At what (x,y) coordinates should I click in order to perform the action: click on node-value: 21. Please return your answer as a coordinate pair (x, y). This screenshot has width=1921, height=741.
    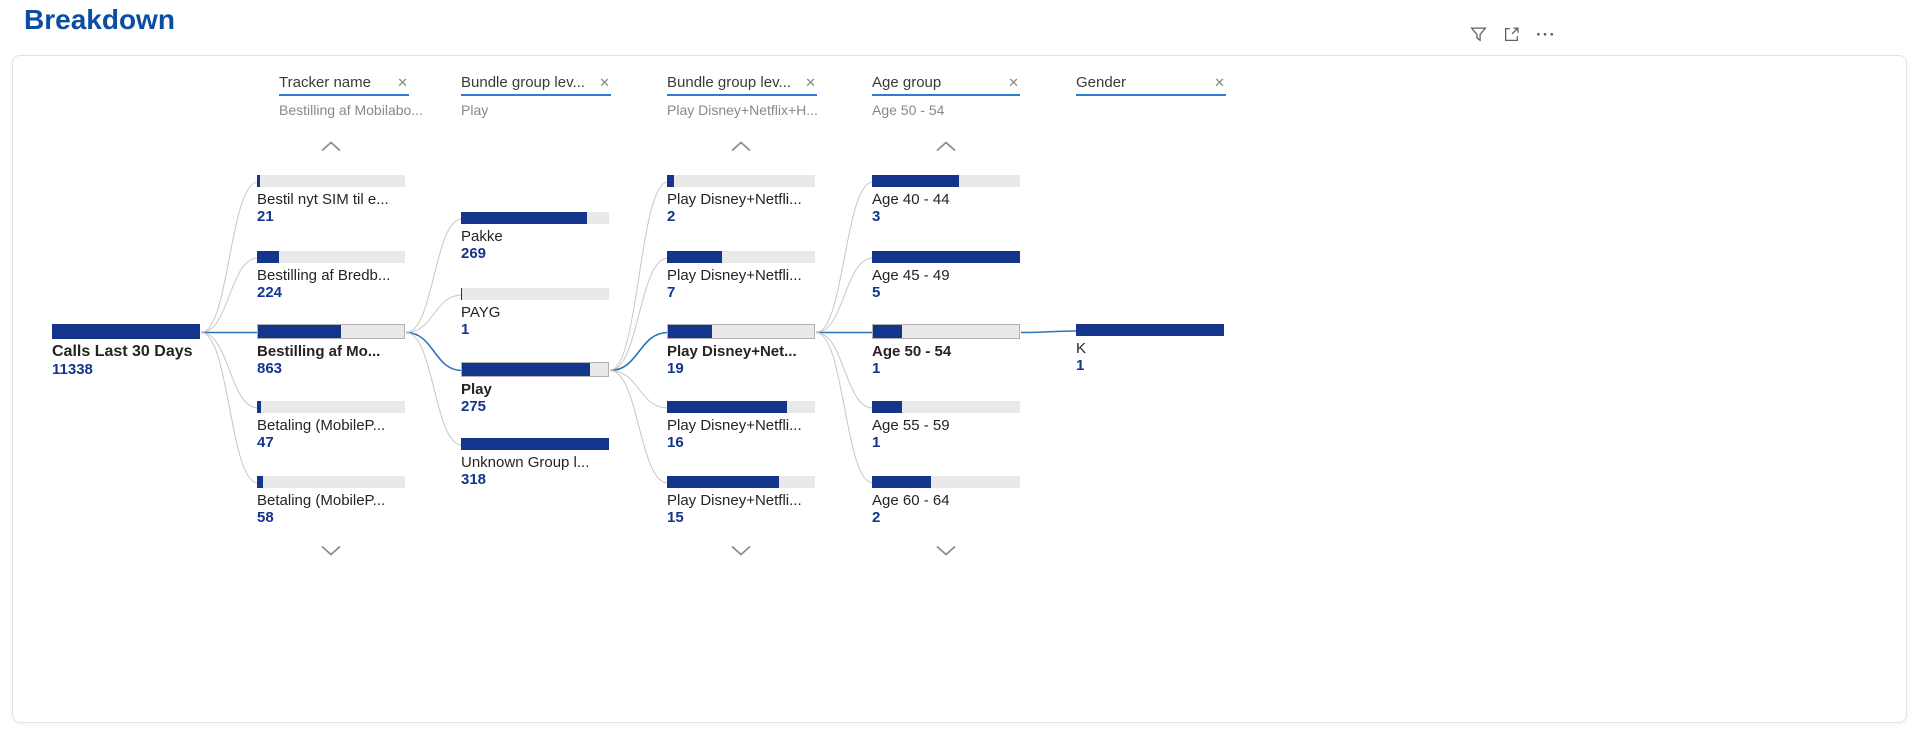
    Looking at the image, I should click on (265, 216).